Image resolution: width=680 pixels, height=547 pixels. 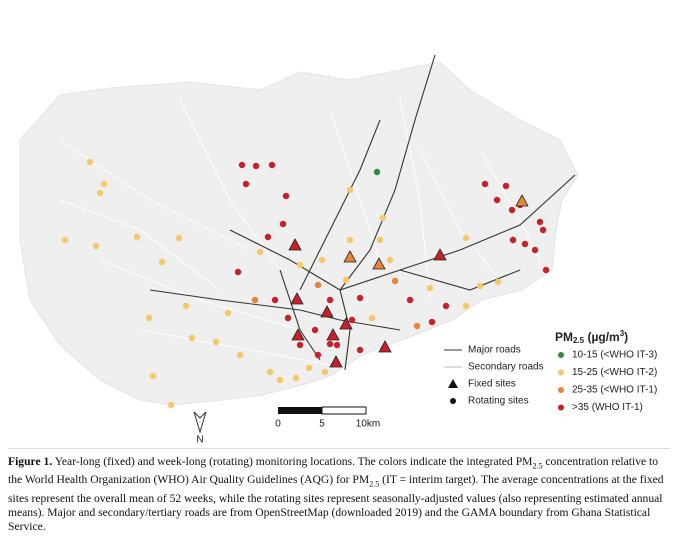 I want to click on caption-subscript: 2.5, so click(x=374, y=484).